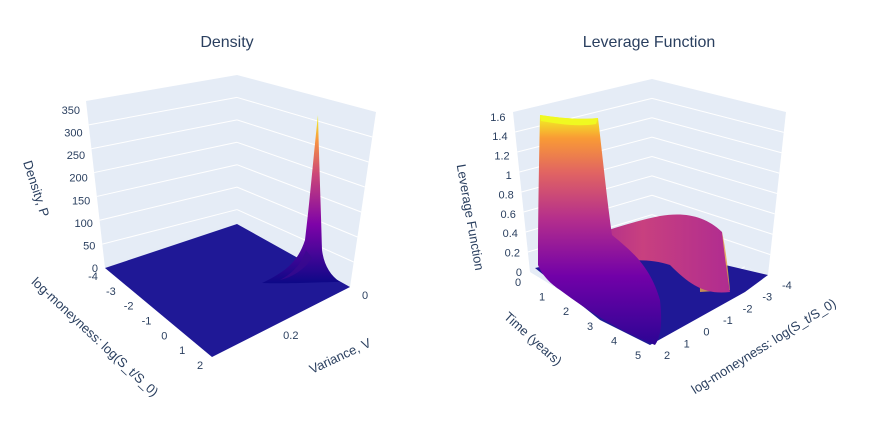 This screenshot has height=440, width=874. What do you see at coordinates (590, 327) in the screenshot?
I see `leverage-t-tick: 3` at bounding box center [590, 327].